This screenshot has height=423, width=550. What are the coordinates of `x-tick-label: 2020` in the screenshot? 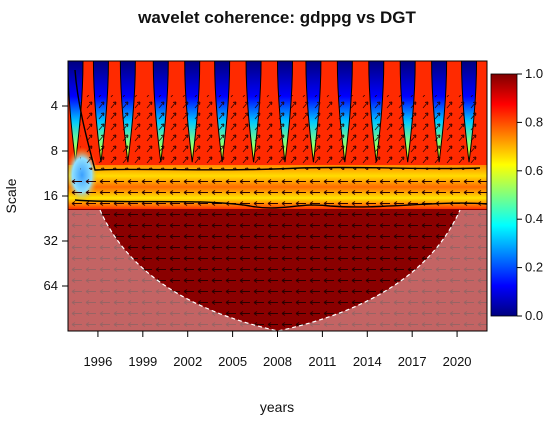 It's located at (457, 361).